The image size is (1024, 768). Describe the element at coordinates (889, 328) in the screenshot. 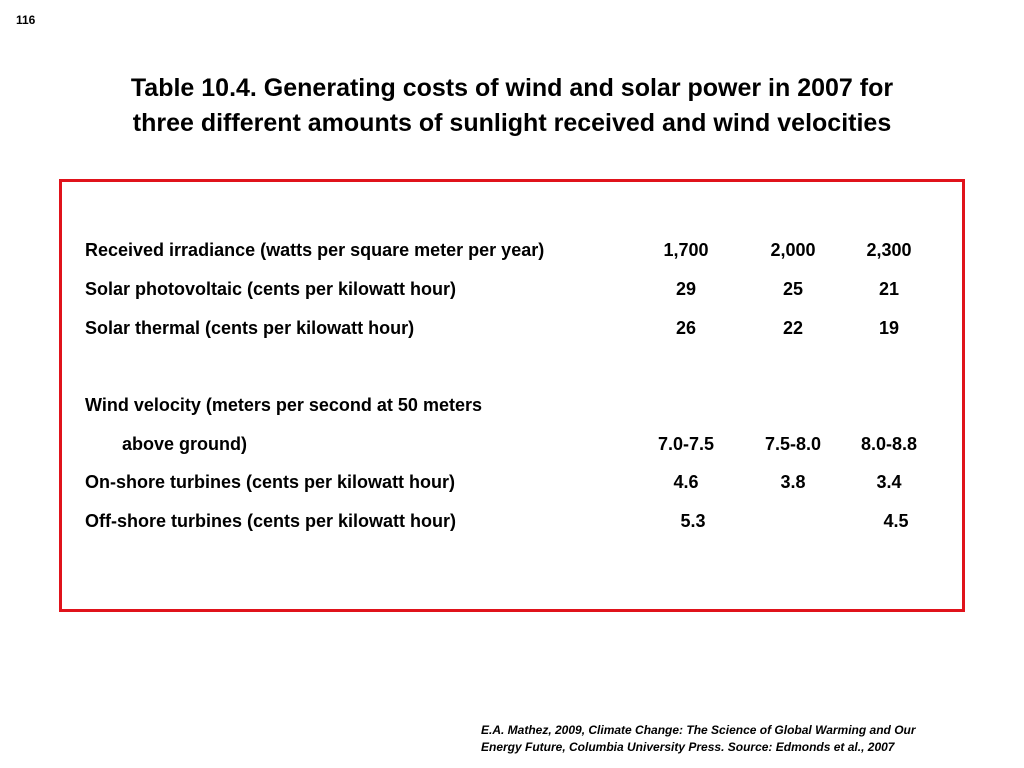

I see `cell-high: 19` at that location.